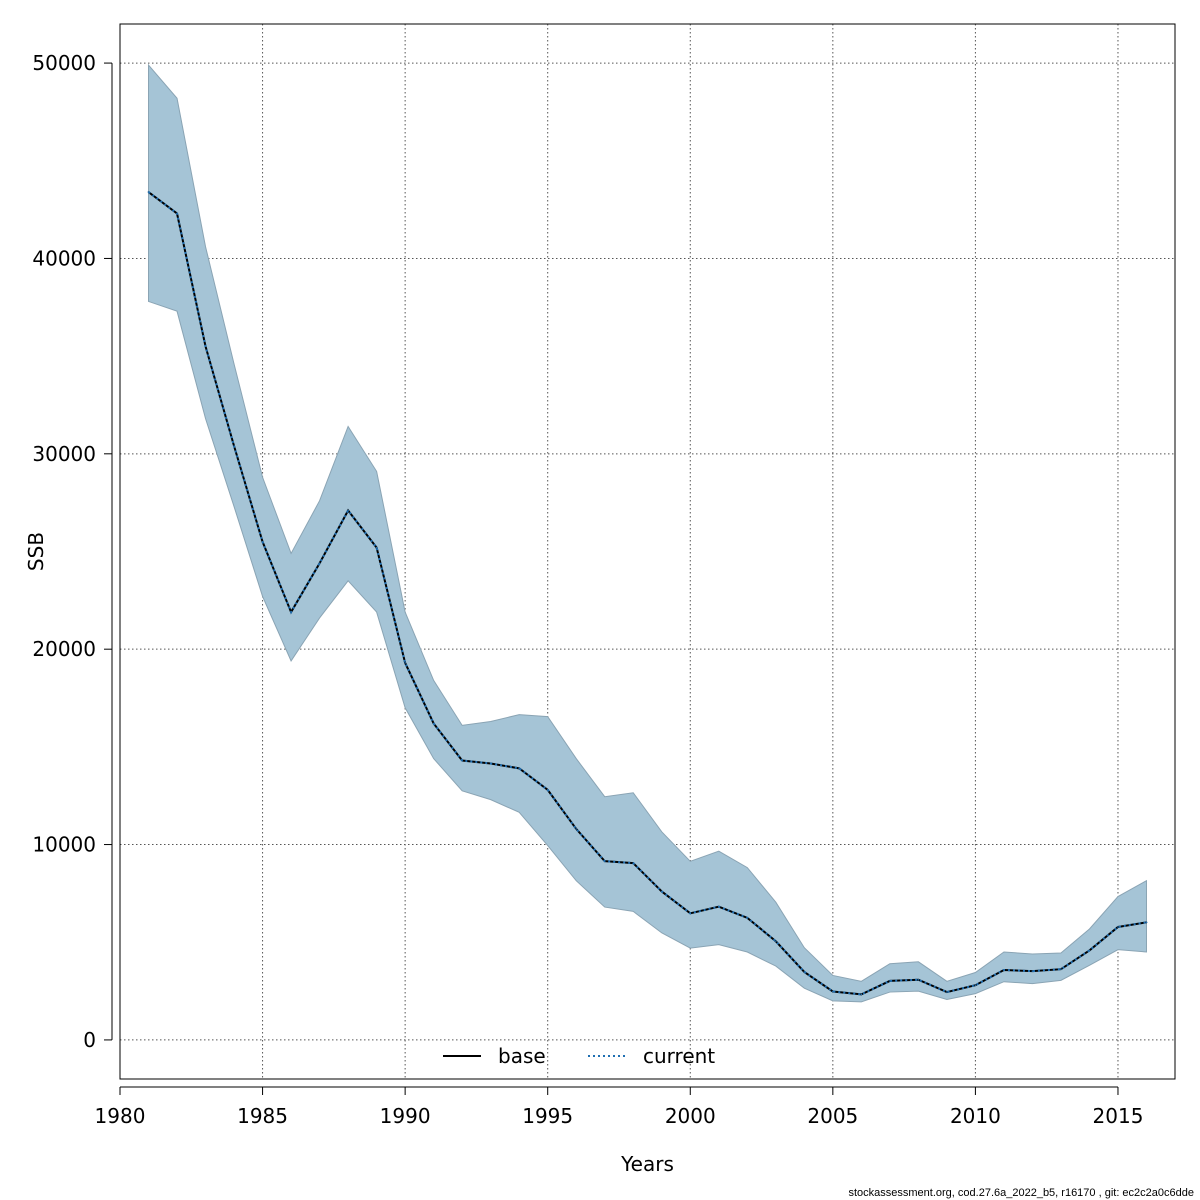  What do you see at coordinates (975, 1116) in the screenshot?
I see `x-tick-label: 2010` at bounding box center [975, 1116].